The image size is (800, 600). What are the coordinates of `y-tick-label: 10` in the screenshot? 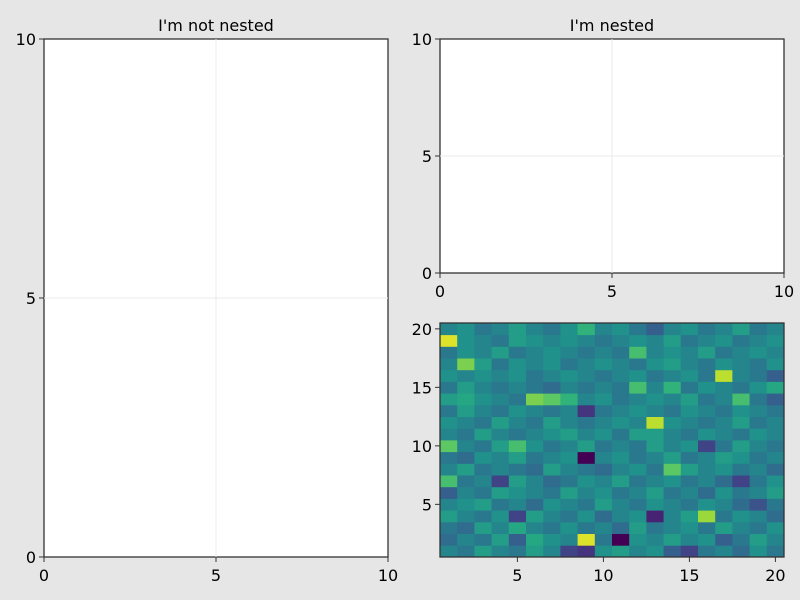 It's located at (26, 39).